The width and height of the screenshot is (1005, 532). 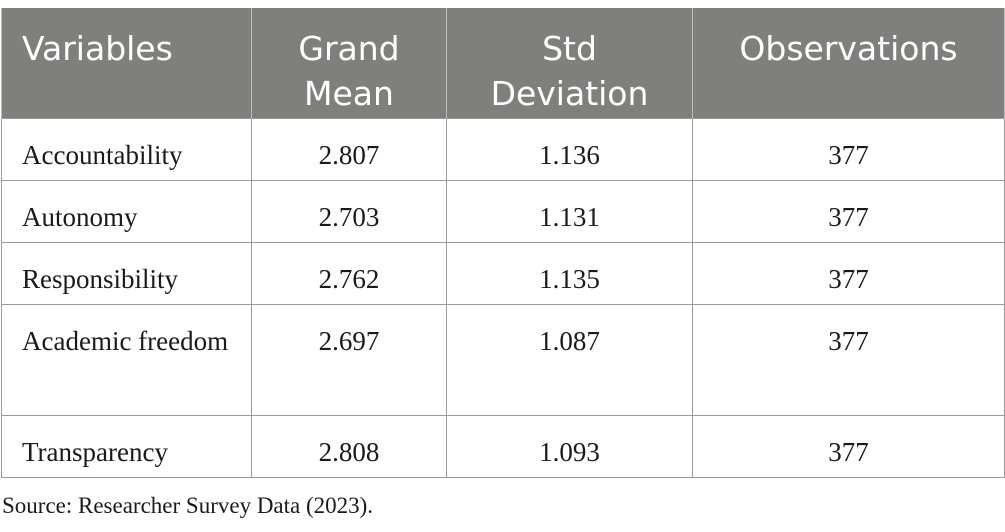 I want to click on table-row: Autonomy 2.703 1.131 377, so click(x=503, y=211).